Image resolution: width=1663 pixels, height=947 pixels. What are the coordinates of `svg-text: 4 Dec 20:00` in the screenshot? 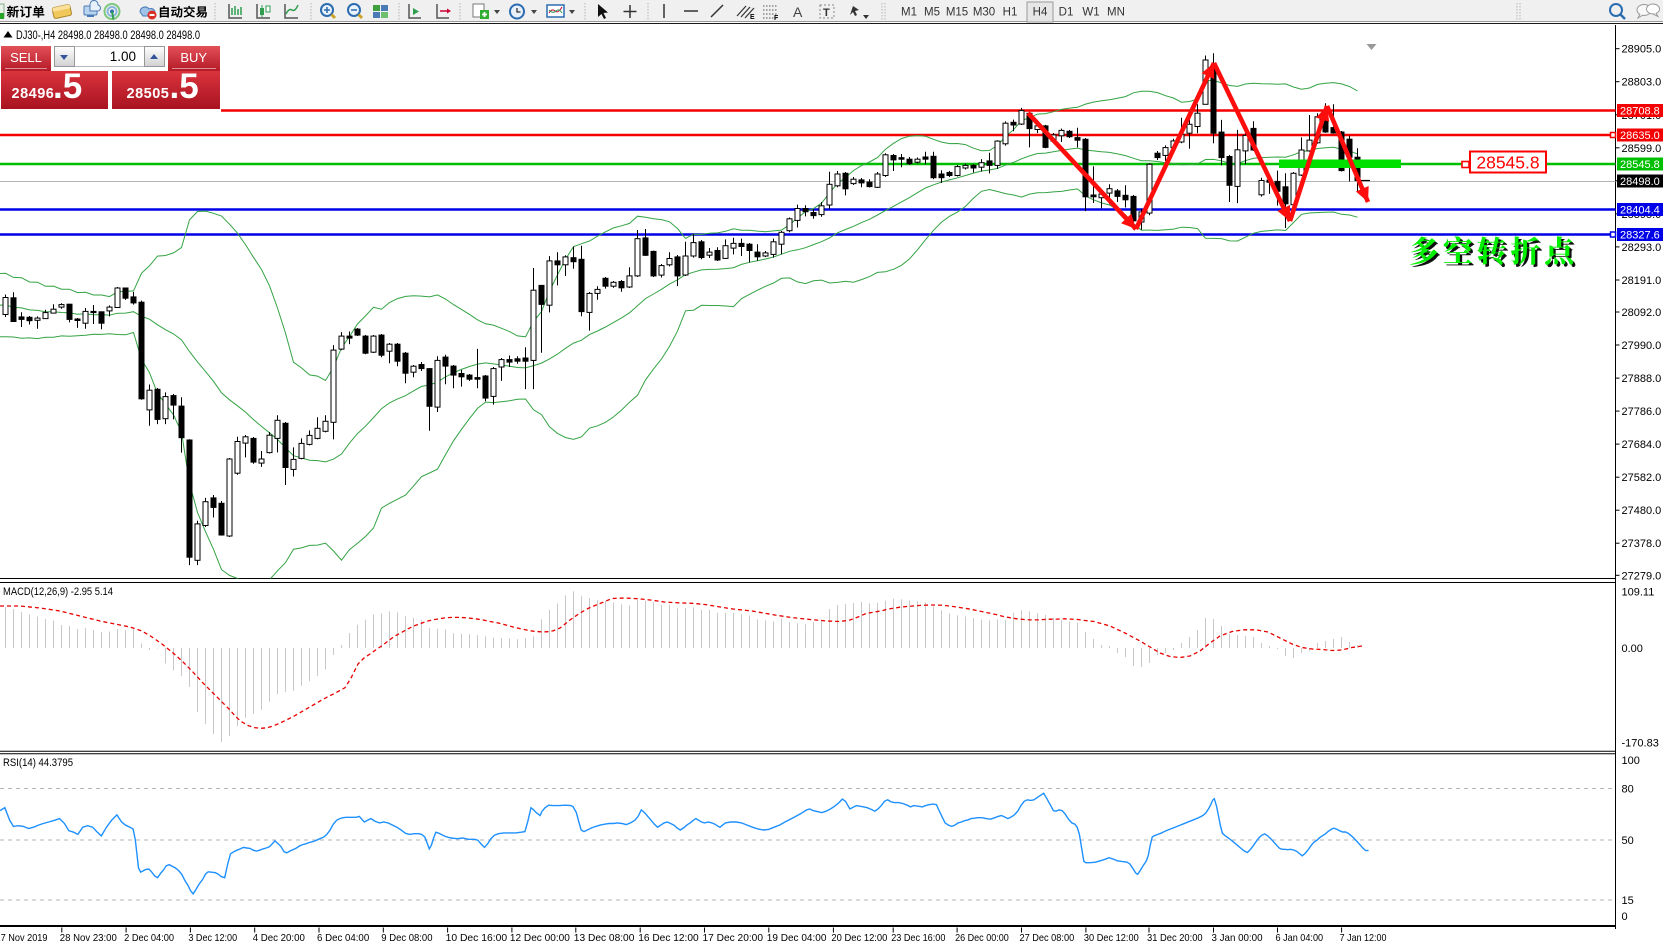 It's located at (279, 938).